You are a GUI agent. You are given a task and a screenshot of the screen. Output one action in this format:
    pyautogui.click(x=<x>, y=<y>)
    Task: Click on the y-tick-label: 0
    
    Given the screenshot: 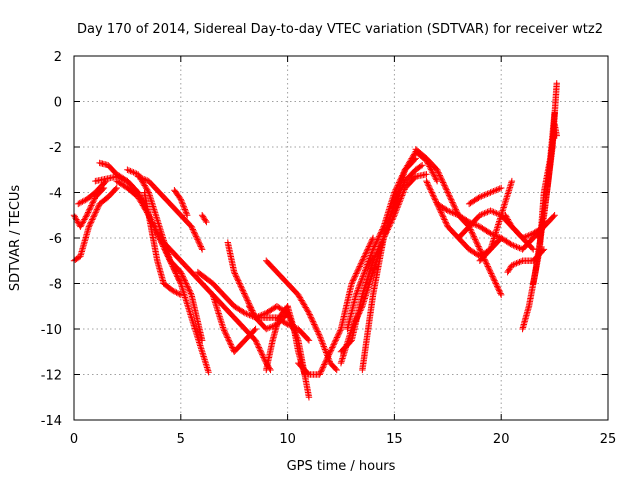 What is the action you would take?
    pyautogui.click(x=58, y=103)
    